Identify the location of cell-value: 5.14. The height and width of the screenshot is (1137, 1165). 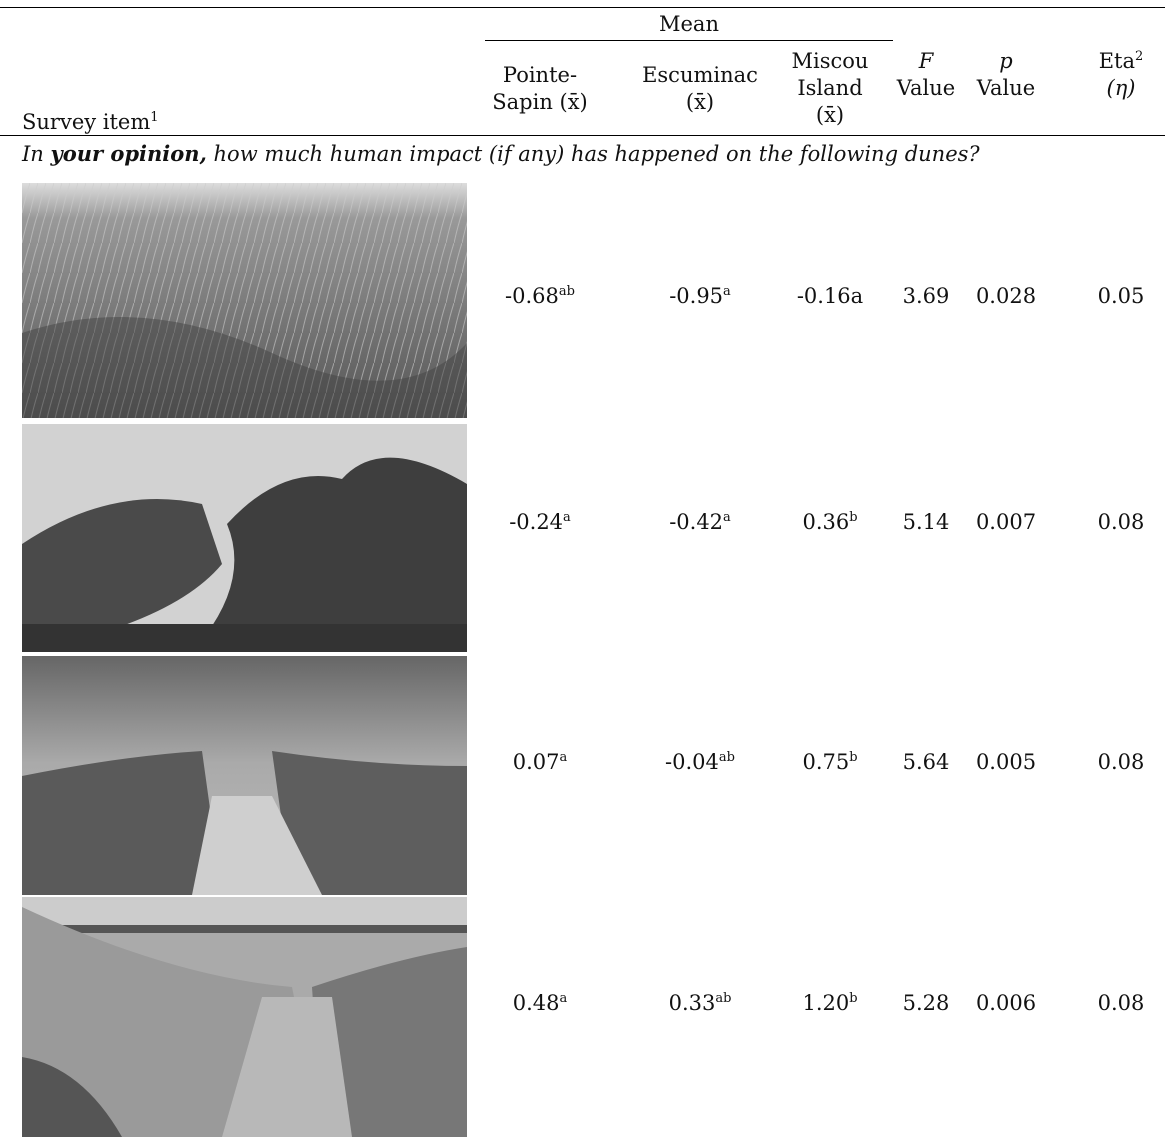
(926, 522).